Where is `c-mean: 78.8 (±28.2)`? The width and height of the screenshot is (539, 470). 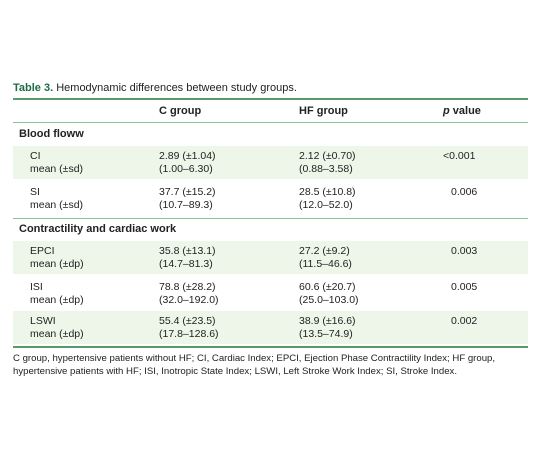 c-mean: 78.8 (±28.2) is located at coordinates (187, 287).